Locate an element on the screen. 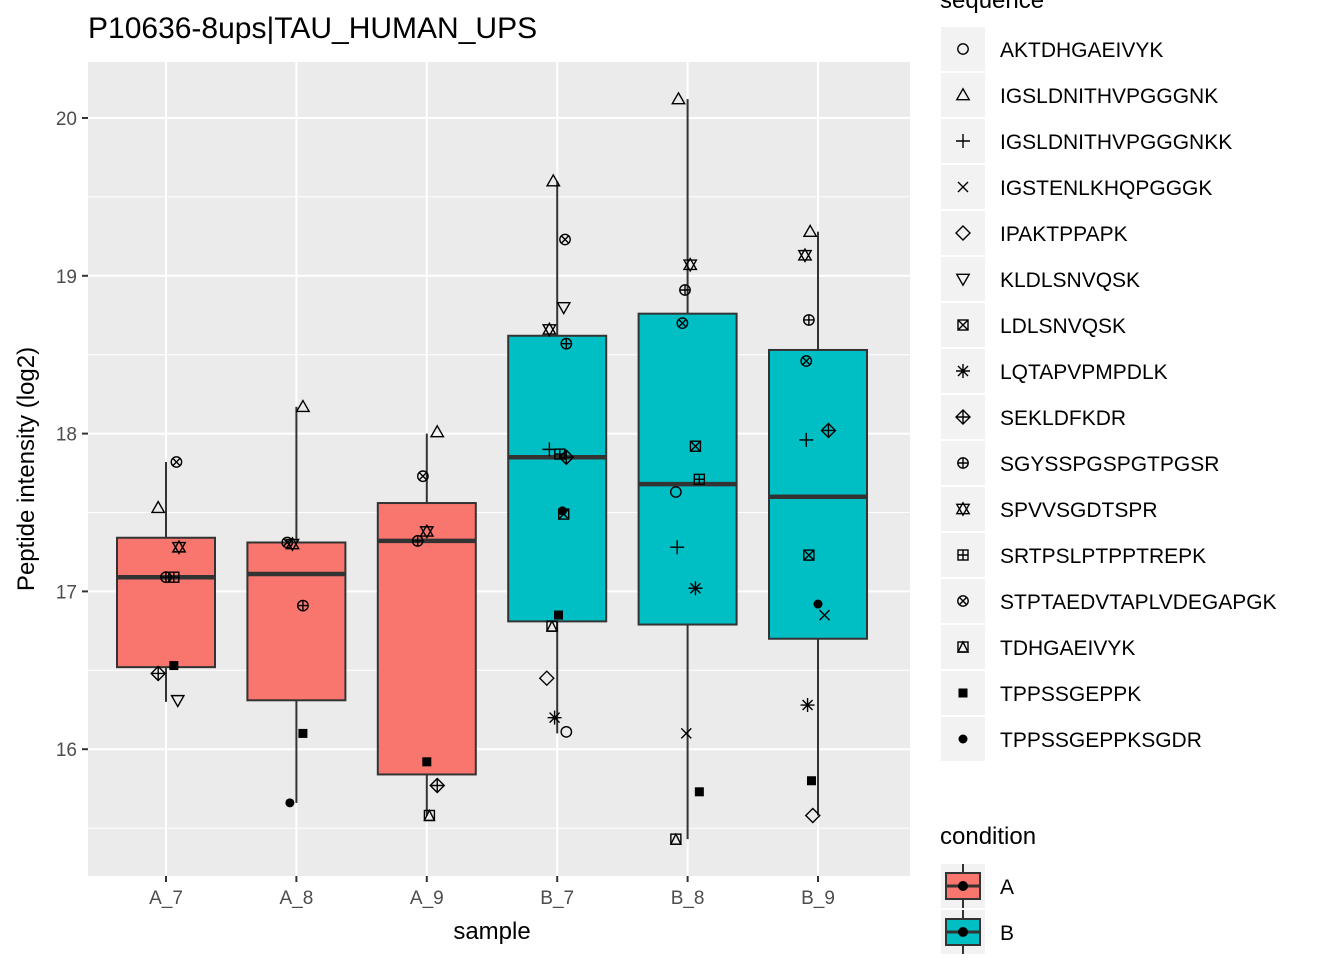  legend-label: AKTDHGAEIVYK is located at coordinates (1081, 50).